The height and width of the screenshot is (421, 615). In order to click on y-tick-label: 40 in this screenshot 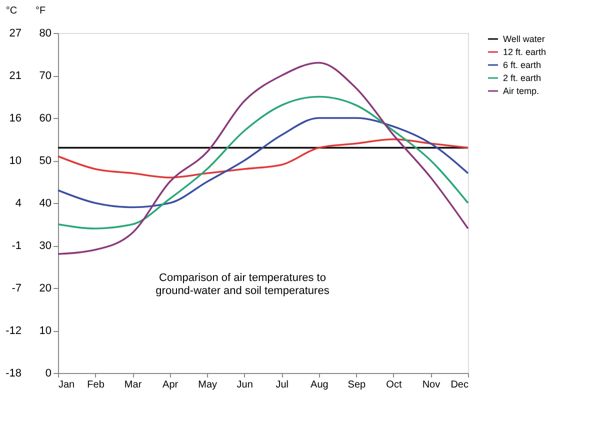, I will do `click(45, 204)`.